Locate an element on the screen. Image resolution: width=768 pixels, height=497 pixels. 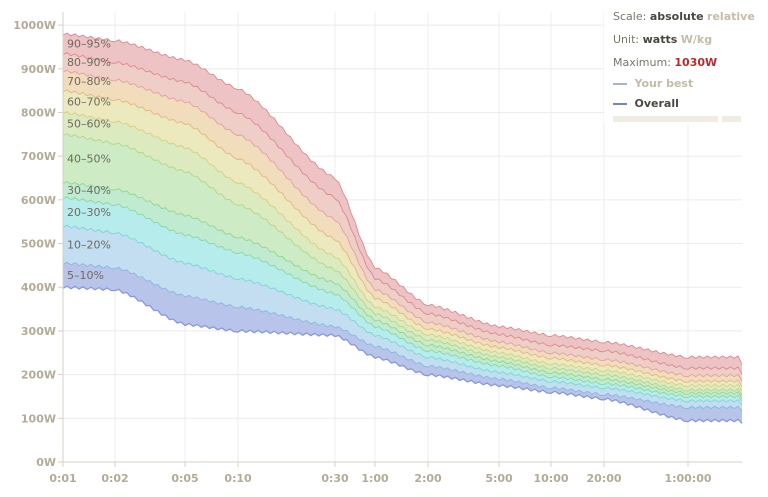
x-tick-label: 0:10 is located at coordinates (238, 478).